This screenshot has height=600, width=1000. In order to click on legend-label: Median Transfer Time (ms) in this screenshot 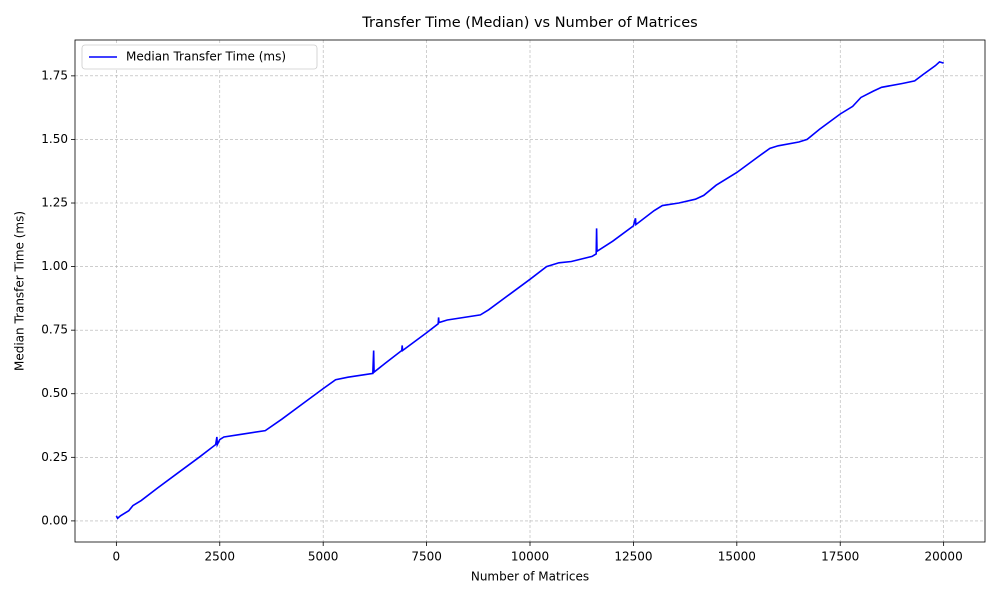, I will do `click(206, 57)`.